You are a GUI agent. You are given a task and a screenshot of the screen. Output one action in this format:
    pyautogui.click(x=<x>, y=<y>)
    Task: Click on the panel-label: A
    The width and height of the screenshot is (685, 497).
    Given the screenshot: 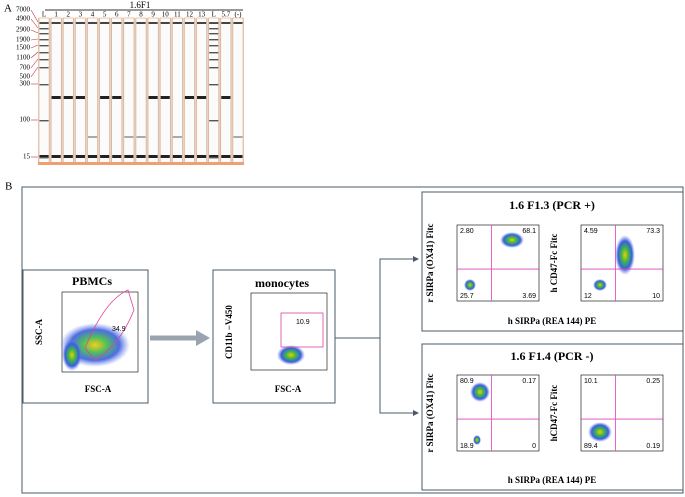 What is the action you would take?
    pyautogui.click(x=8, y=9)
    